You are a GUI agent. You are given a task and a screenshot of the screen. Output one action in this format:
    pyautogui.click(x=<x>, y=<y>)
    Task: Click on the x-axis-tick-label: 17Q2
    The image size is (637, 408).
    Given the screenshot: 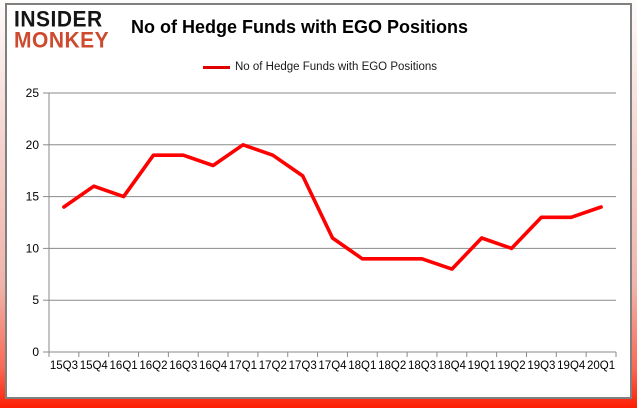 What is the action you would take?
    pyautogui.click(x=273, y=366)
    